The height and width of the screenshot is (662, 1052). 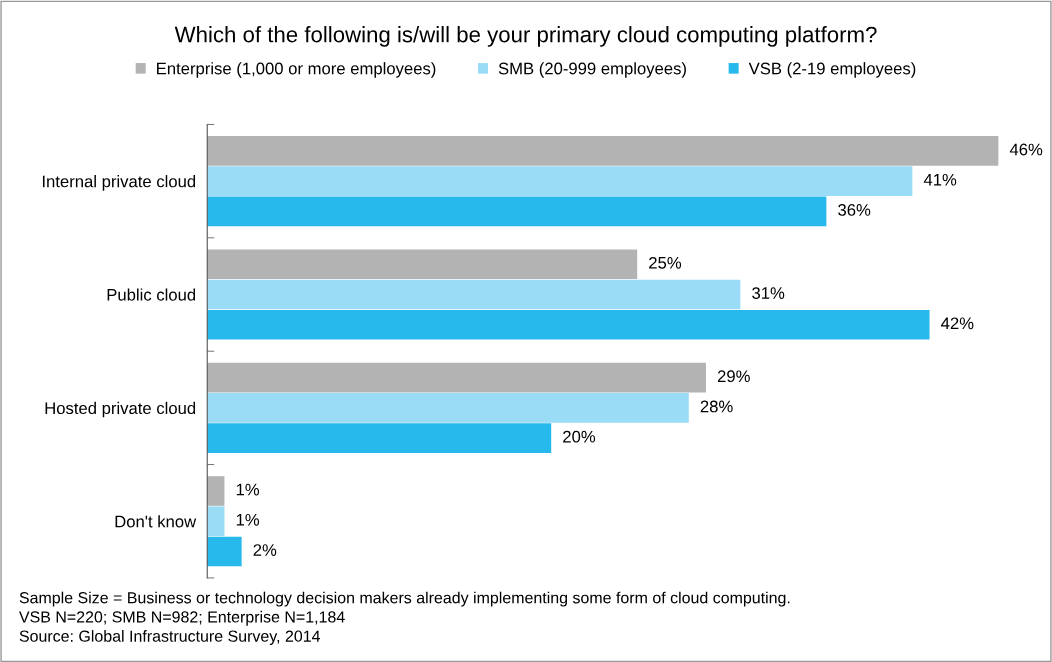 I want to click on legend-label: SMB (20-999 employees), so click(x=592, y=70).